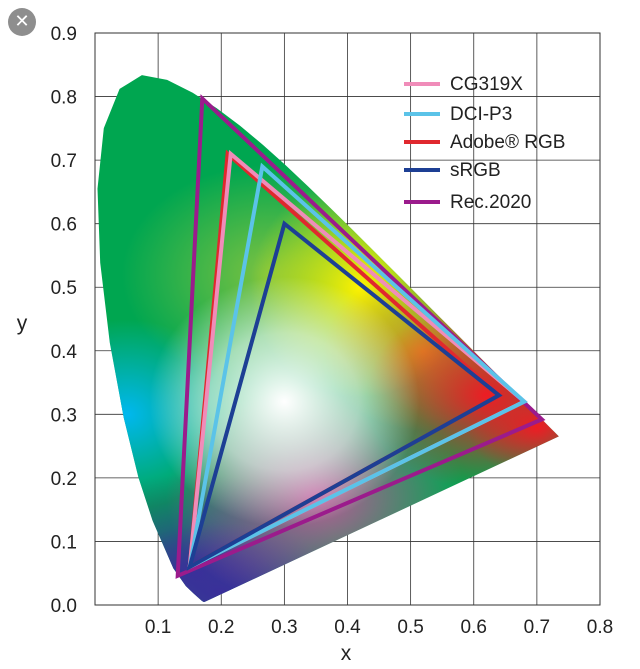 This screenshot has height=669, width=640. Describe the element at coordinates (486, 84) in the screenshot. I see `legend-label: CG319X` at that location.